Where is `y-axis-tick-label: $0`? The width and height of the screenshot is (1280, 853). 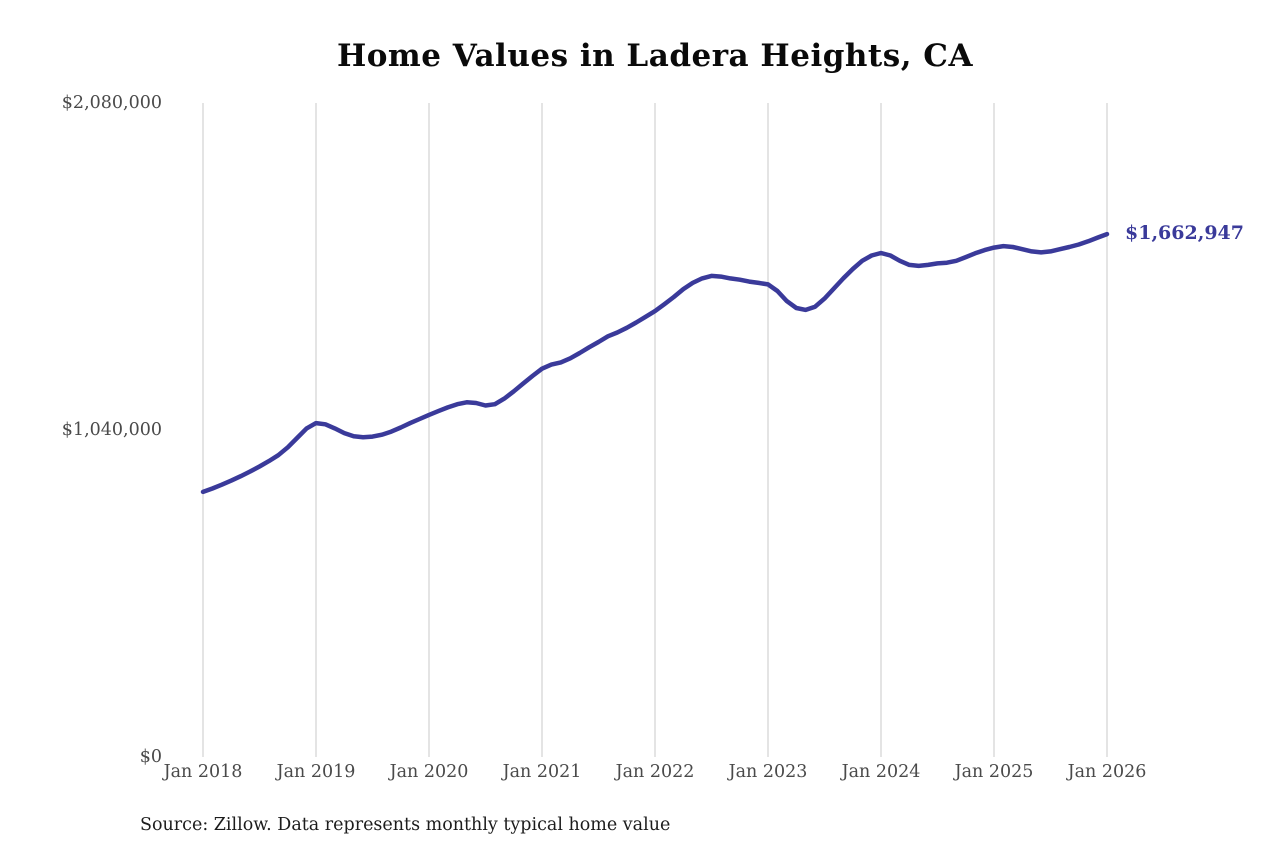
y-axis-tick-label: $0 is located at coordinates (150, 757).